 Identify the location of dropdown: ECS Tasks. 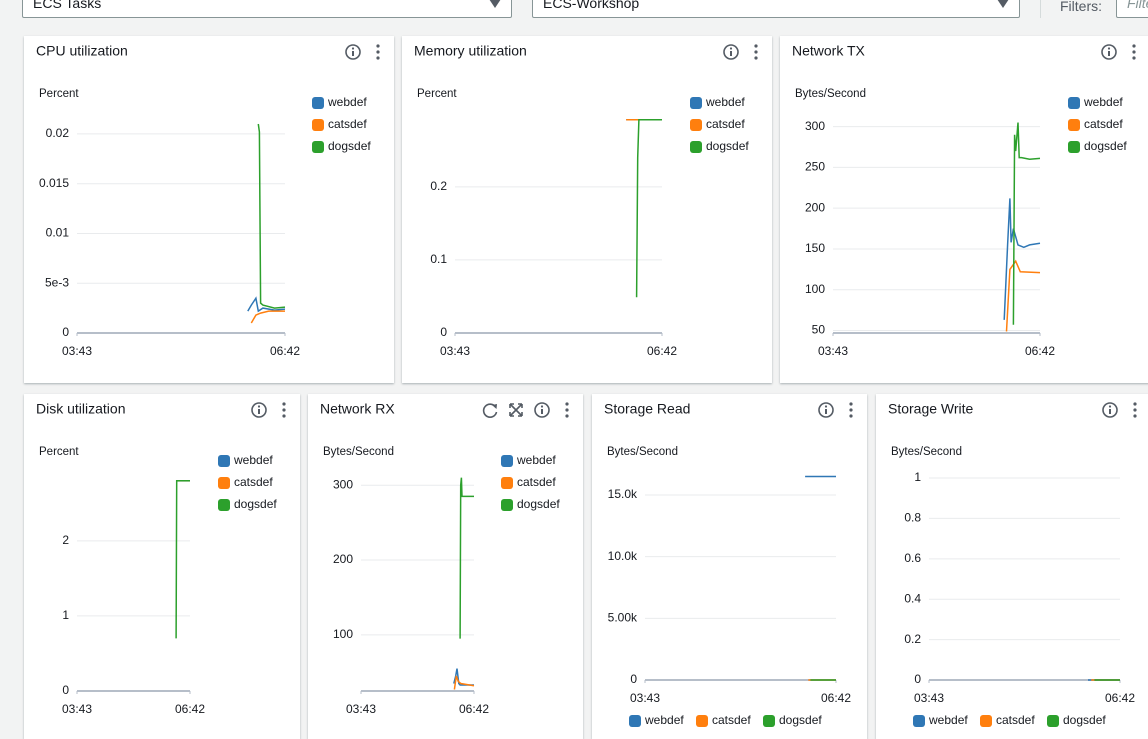
(267, 9).